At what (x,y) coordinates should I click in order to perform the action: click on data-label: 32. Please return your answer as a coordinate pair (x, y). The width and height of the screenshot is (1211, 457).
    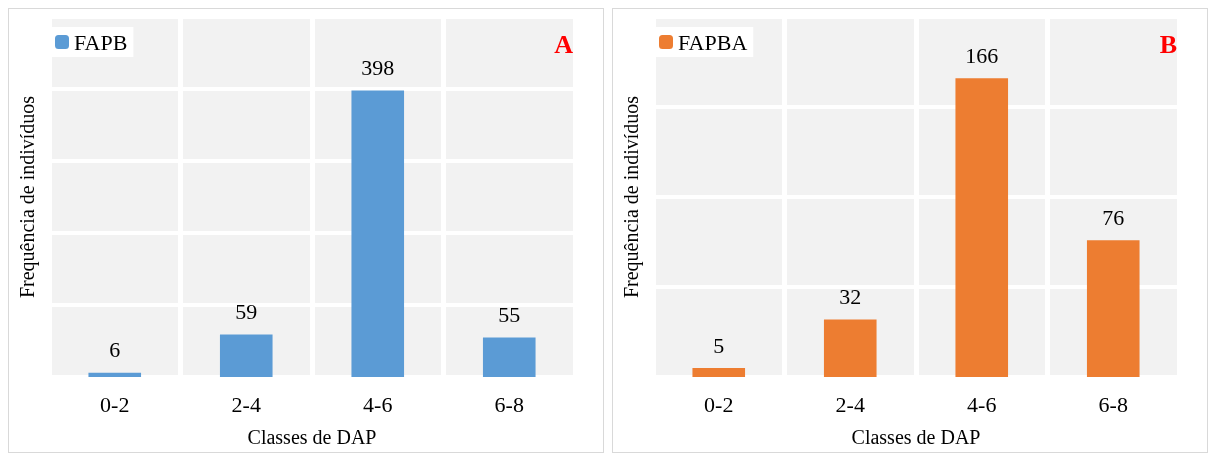
    Looking at the image, I should click on (850, 296).